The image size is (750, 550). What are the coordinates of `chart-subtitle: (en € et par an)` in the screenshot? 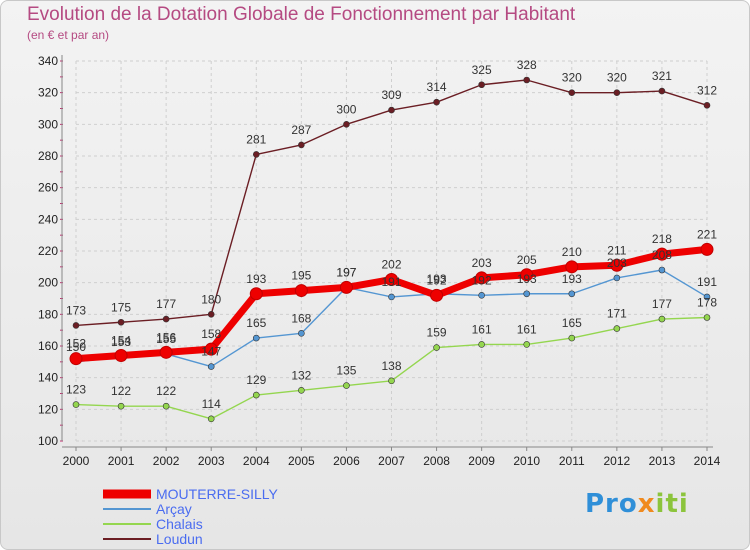 It's located at (68, 35).